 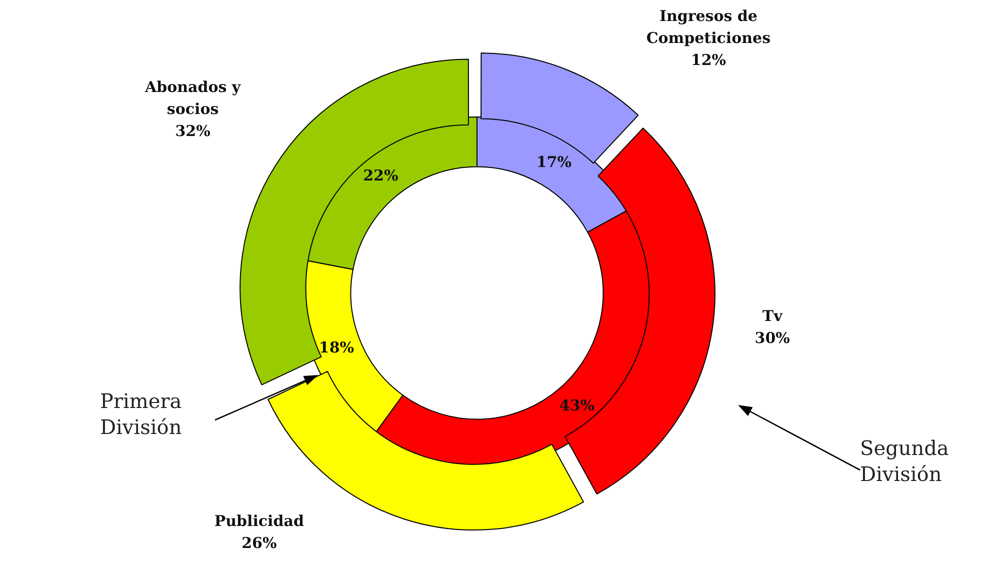 What do you see at coordinates (708, 59) in the screenshot?
I see `data-label: 12%` at bounding box center [708, 59].